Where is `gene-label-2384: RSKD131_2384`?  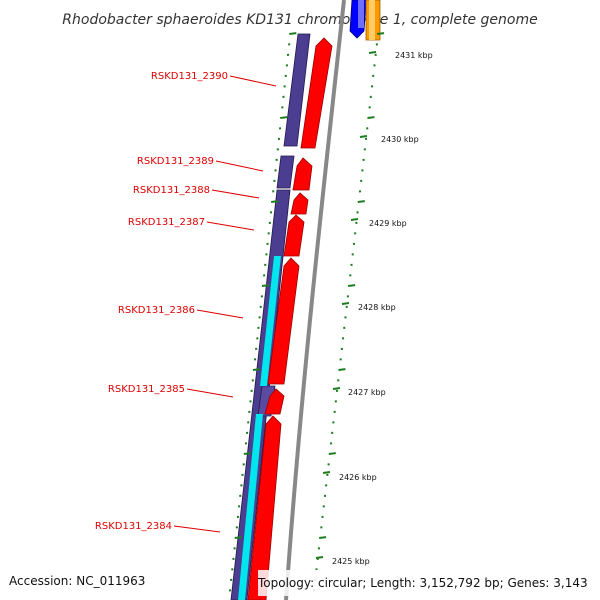
gene-label-2384: RSKD131_2384 is located at coordinates (133, 526).